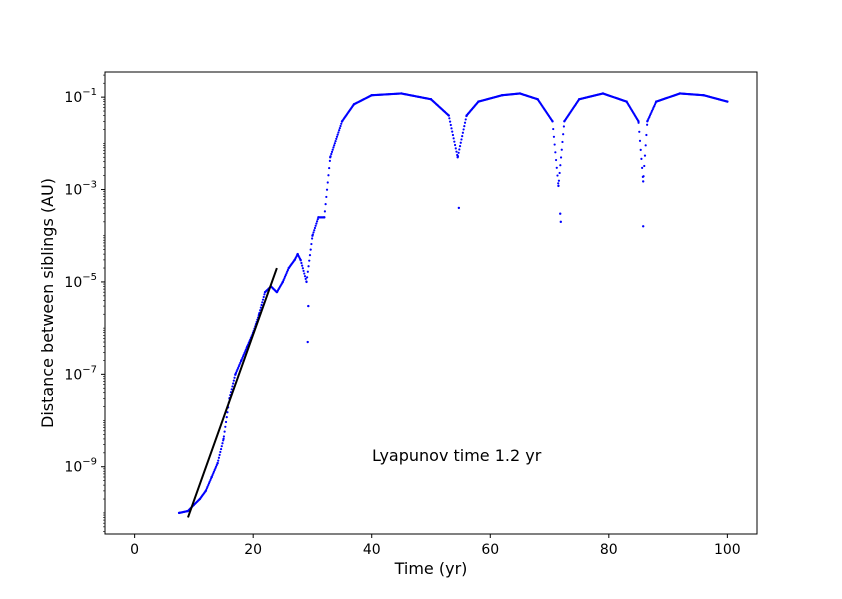 The image size is (842, 599). I want to click on y-tick-label: 10⁻³, so click(80, 189).